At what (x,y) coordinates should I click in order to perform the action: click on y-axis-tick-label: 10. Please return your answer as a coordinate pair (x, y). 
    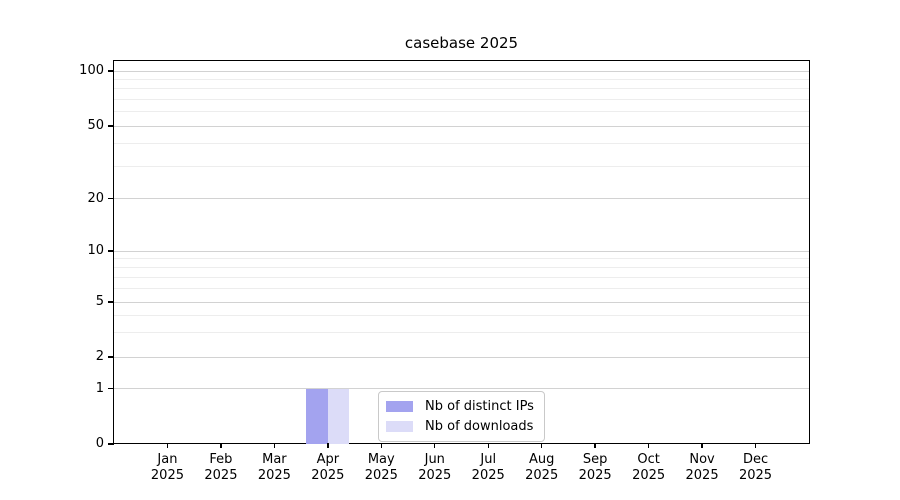
    Looking at the image, I should click on (95, 250).